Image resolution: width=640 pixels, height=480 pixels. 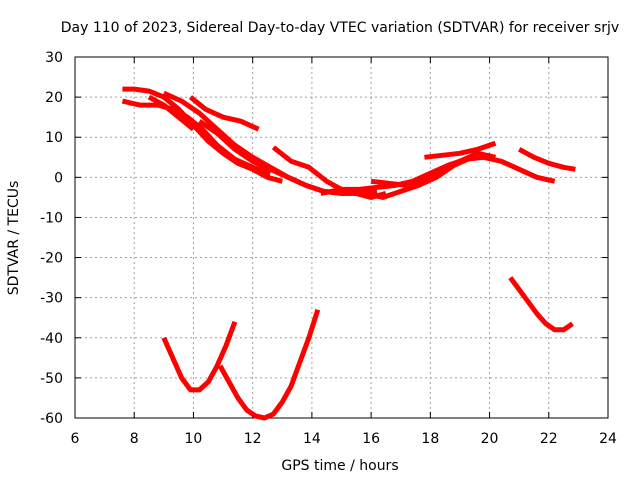 I want to click on y-axis-label: SDTVAR / TECUs, so click(x=14, y=238).